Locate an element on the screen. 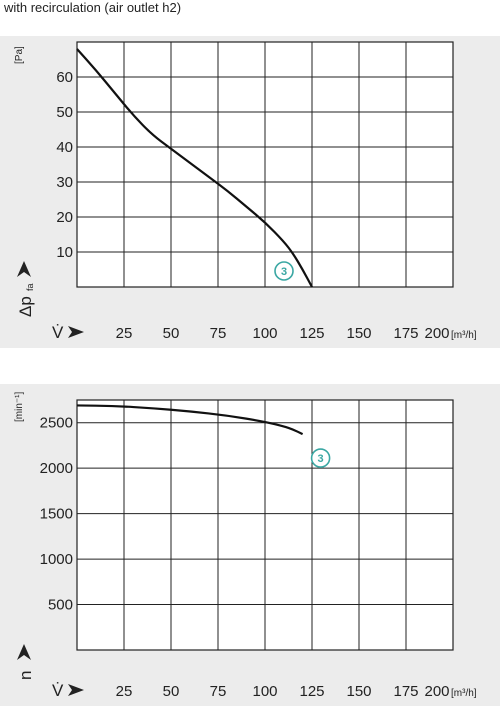 The height and width of the screenshot is (706, 500). y-tick-label: 20 is located at coordinates (64, 217).